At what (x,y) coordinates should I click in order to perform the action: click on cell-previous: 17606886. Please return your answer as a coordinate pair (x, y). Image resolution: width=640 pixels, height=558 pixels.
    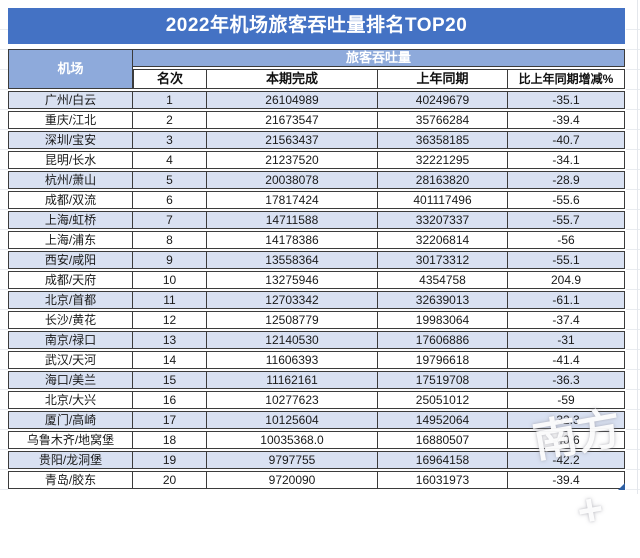
    Looking at the image, I should click on (443, 340).